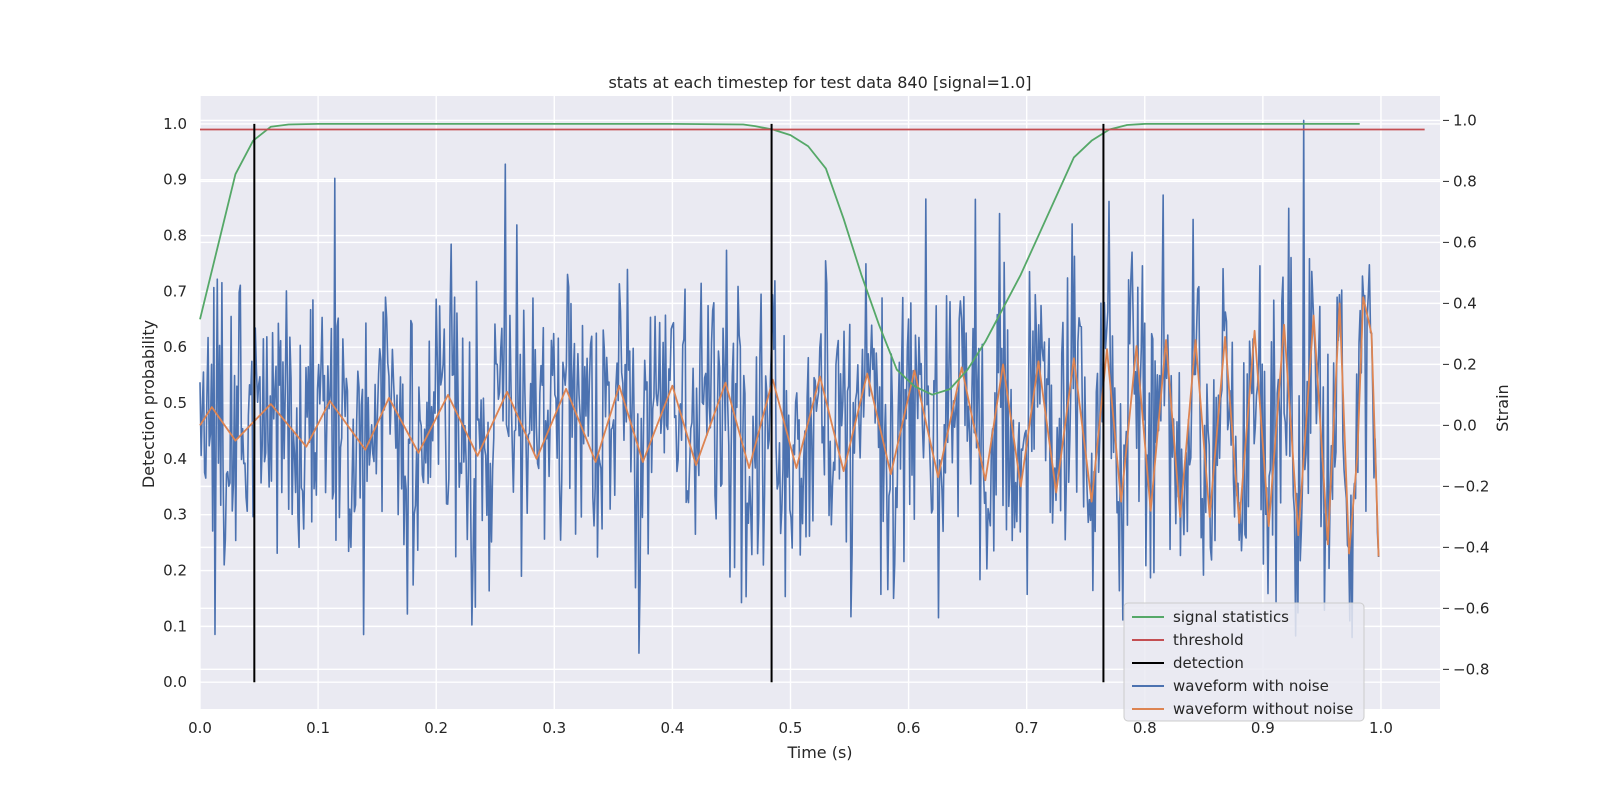 Image resolution: width=1600 pixels, height=800 pixels. Describe the element at coordinates (175, 291) in the screenshot. I see `y-tick-label: 0.7` at that location.